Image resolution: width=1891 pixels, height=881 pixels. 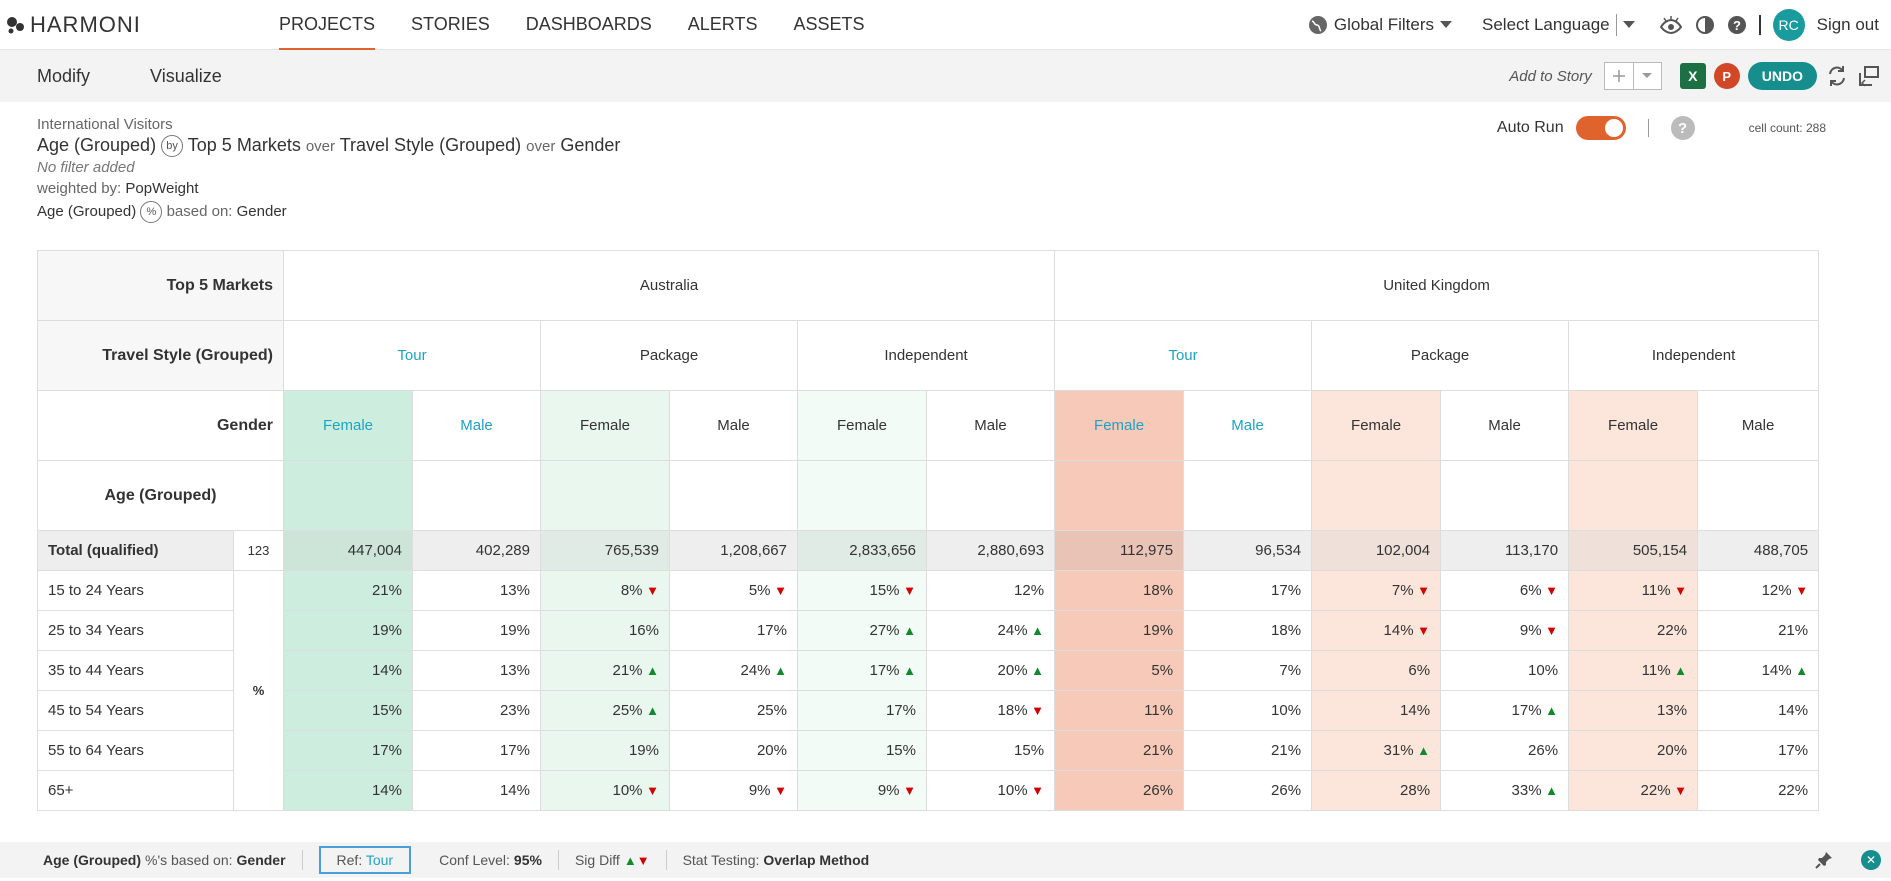 I want to click on data-cell: 28%, so click(x=1376, y=790).